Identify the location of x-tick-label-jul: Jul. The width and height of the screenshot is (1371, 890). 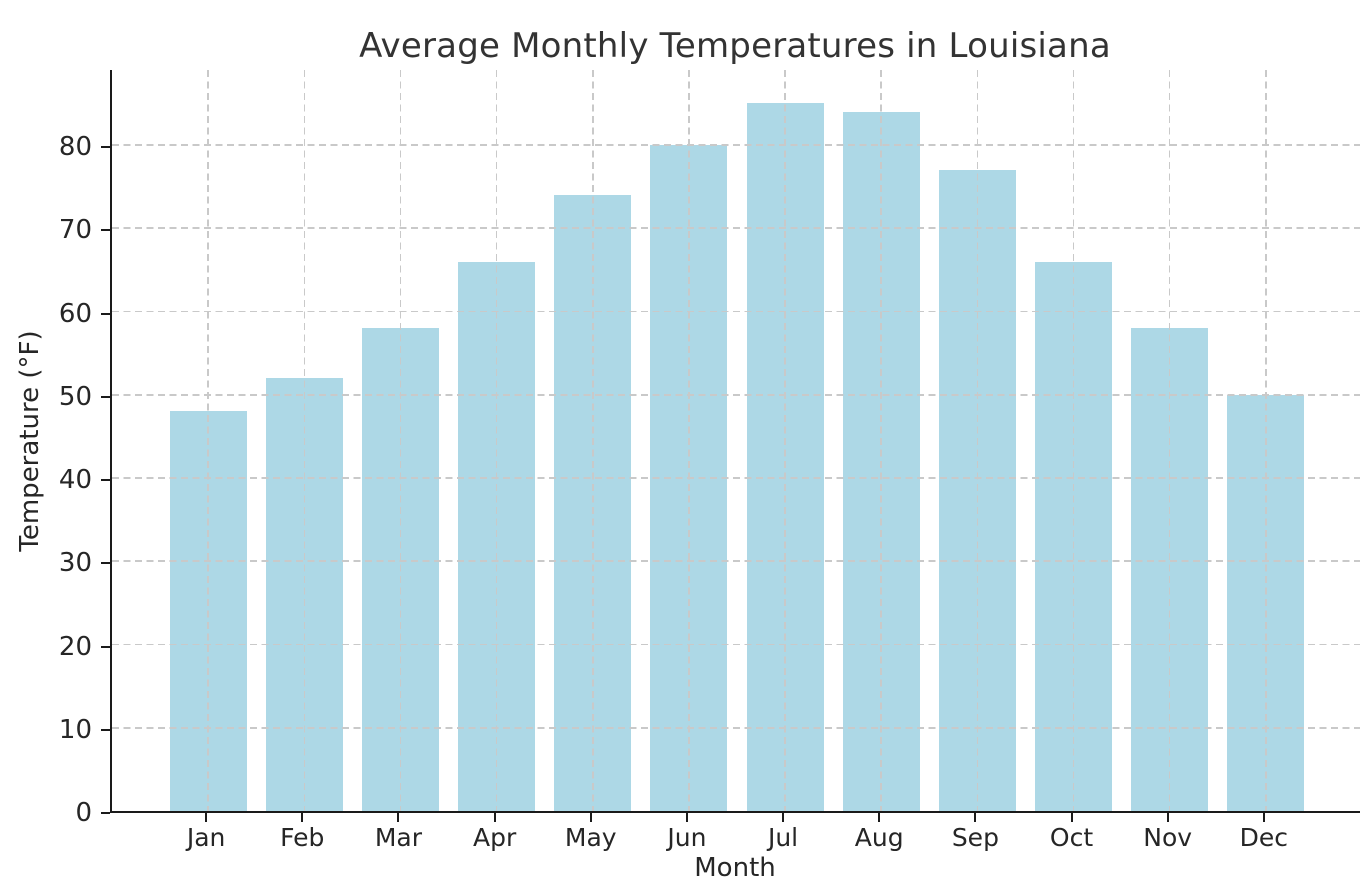
(783, 837).